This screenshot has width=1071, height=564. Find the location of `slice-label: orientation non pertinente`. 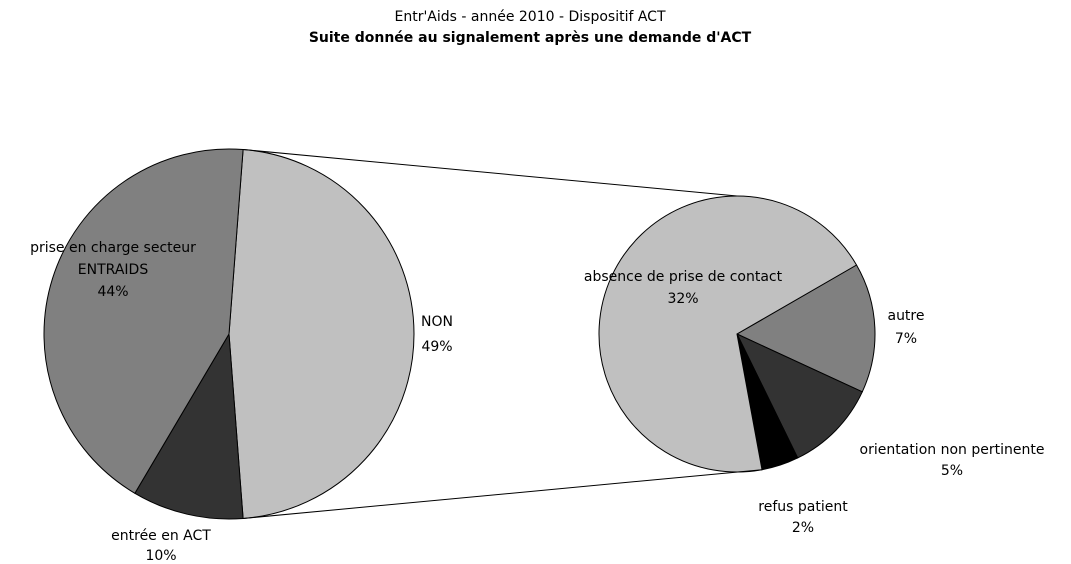

slice-label: orientation non pertinente is located at coordinates (952, 450).